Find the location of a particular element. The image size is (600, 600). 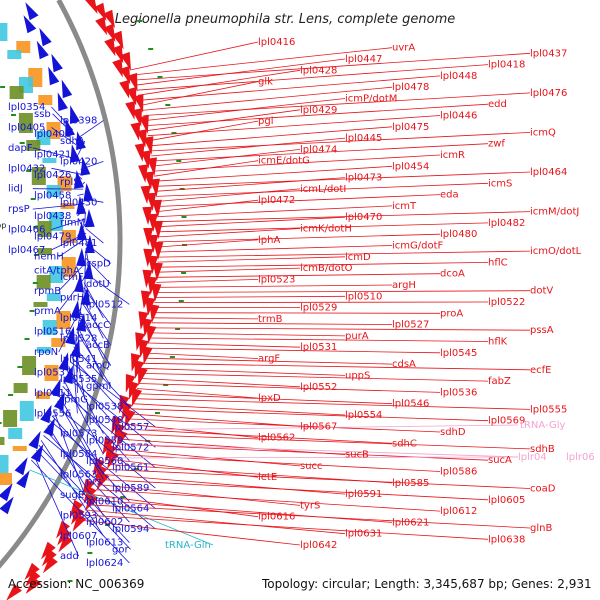

gene-label: lpl0552 is located at coordinates (318, 387).